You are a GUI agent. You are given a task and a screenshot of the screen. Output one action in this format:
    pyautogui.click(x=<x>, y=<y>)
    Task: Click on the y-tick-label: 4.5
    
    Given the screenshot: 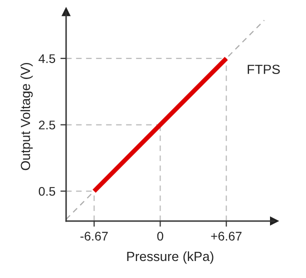 What is the action you would take?
    pyautogui.click(x=47, y=59)
    